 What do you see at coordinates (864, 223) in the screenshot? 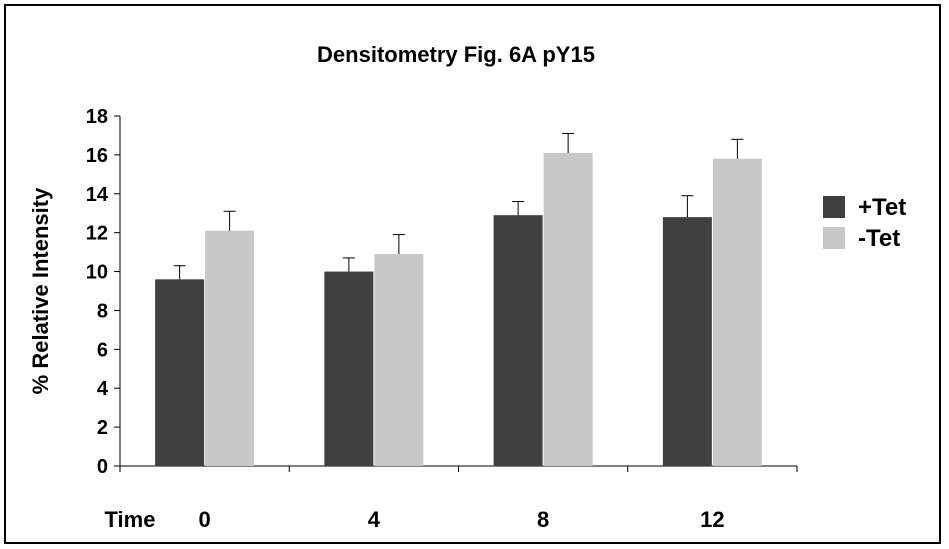
I see `legend: +Tet -Tet` at bounding box center [864, 223].